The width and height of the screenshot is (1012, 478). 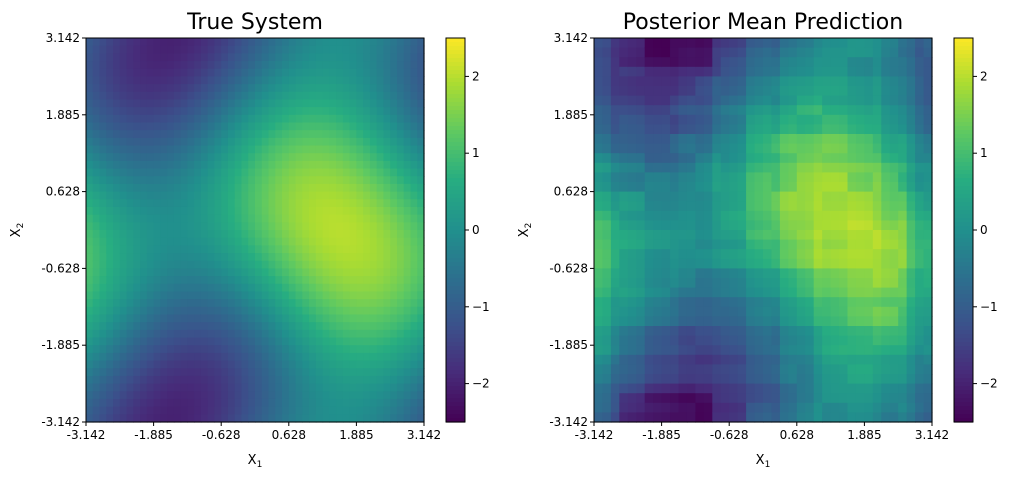 I want to click on y-tick-label: -0.628, so click(x=568, y=268).